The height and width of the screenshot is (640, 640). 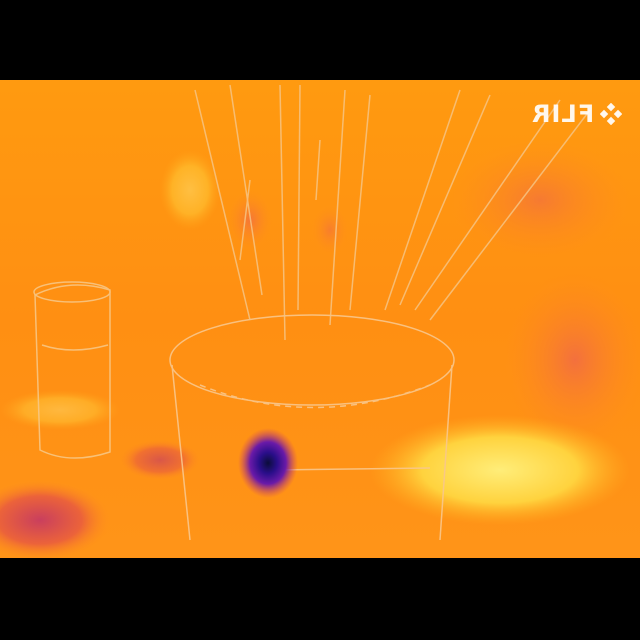 What do you see at coordinates (611, 114) in the screenshot?
I see `flir-logo-icon` at bounding box center [611, 114].